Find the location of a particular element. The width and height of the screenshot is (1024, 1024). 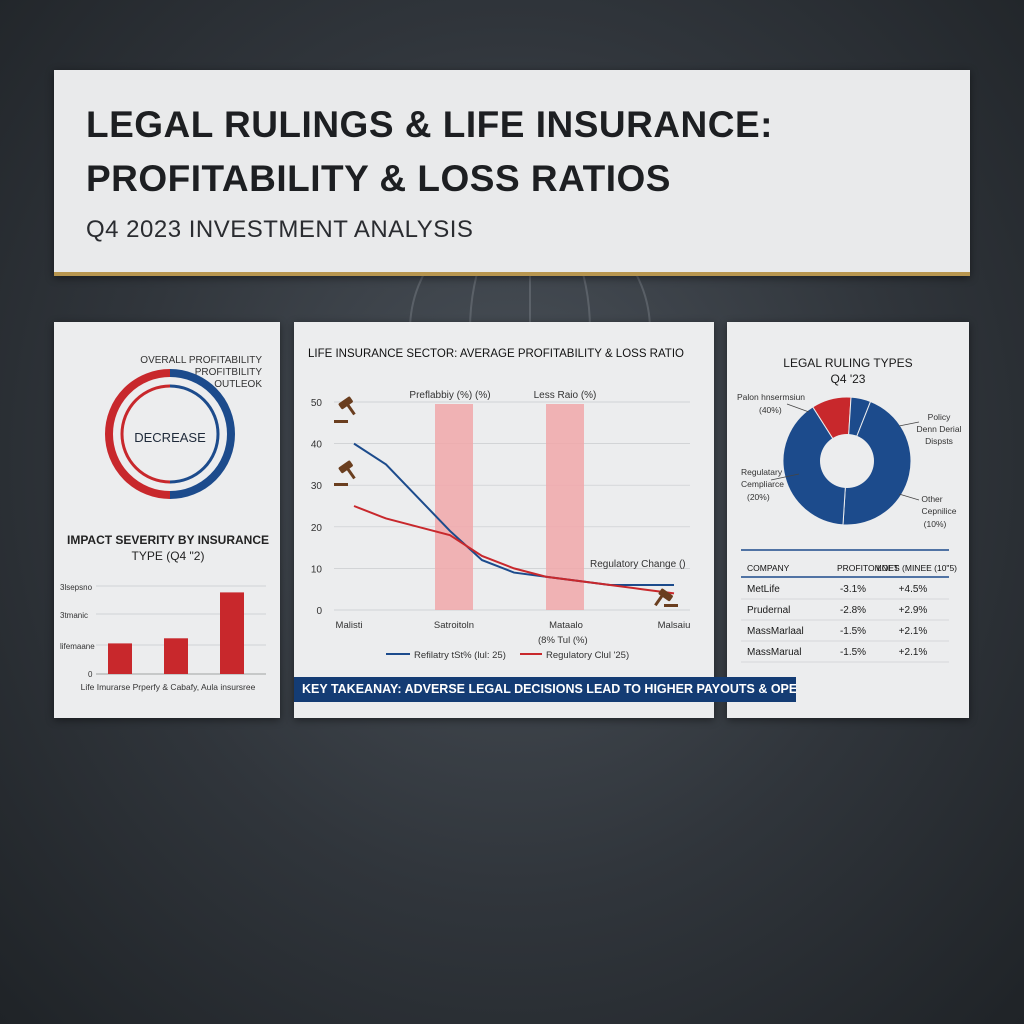

severity-ytick-1: 3lsepsno is located at coordinates (76, 587).